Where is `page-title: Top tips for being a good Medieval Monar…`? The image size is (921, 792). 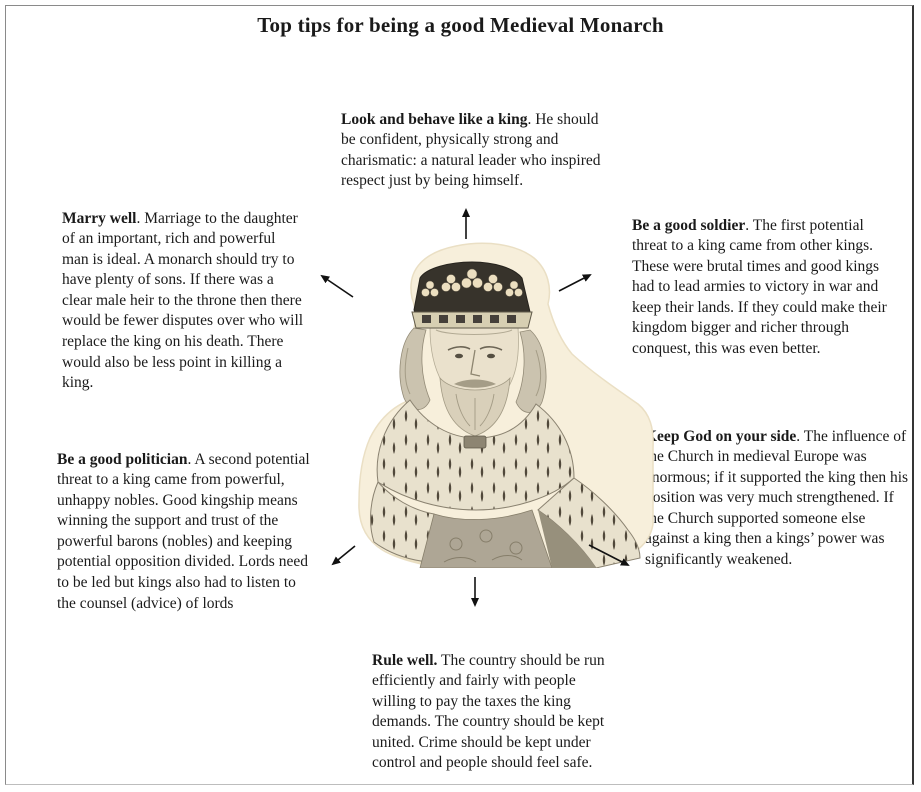
page-title: Top tips for being a good Medieval Monar… is located at coordinates (460, 25).